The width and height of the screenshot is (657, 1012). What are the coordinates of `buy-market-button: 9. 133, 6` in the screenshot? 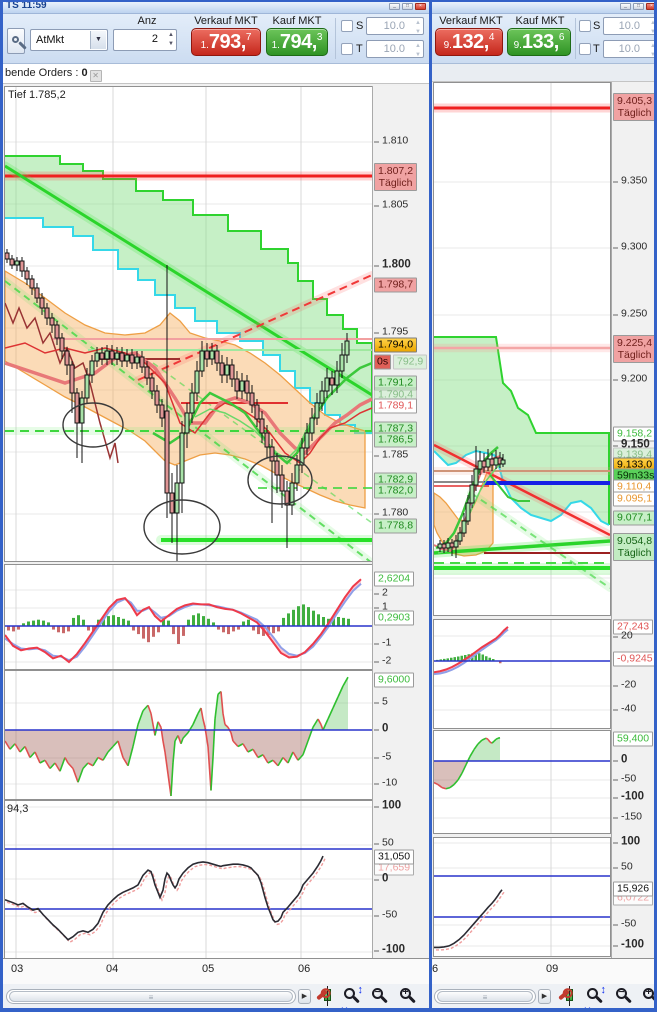 It's located at (539, 42).